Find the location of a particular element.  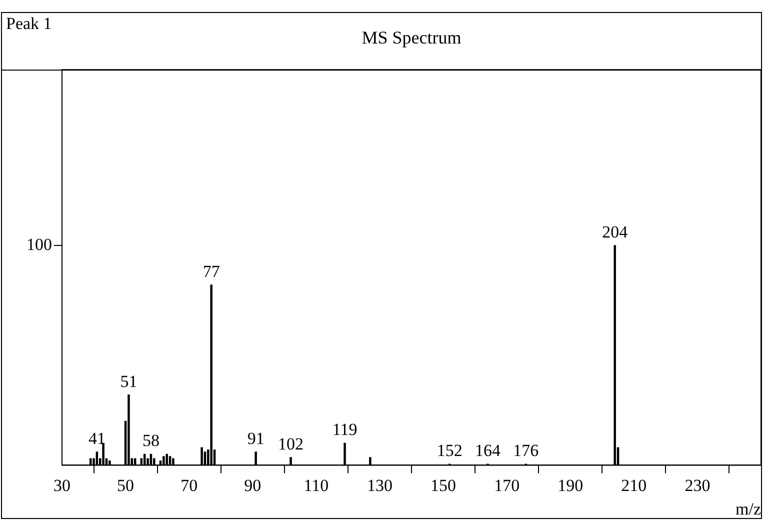

x-tick-label: 170 is located at coordinates (507, 485).